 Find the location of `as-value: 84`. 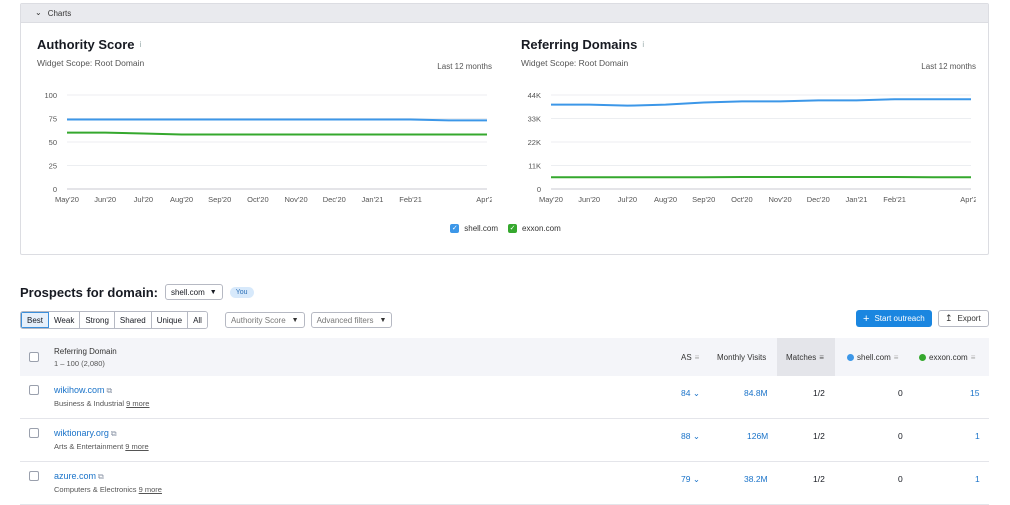

as-value: 84 is located at coordinates (685, 393).